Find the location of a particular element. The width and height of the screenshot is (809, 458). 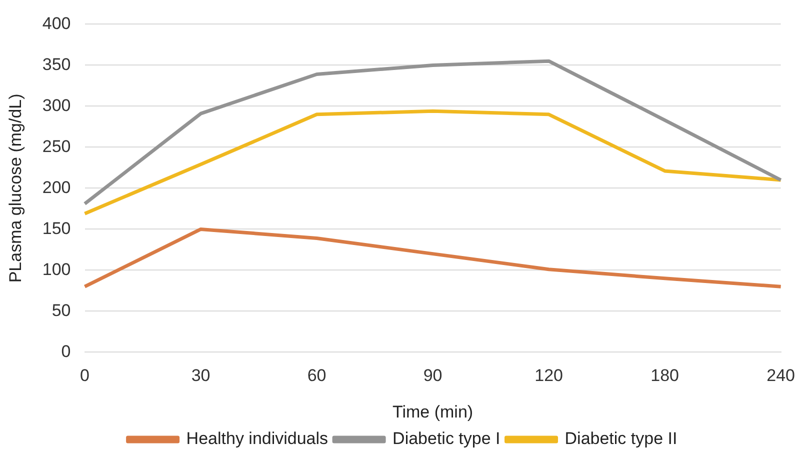

x-tick-label: 0 is located at coordinates (85, 376).